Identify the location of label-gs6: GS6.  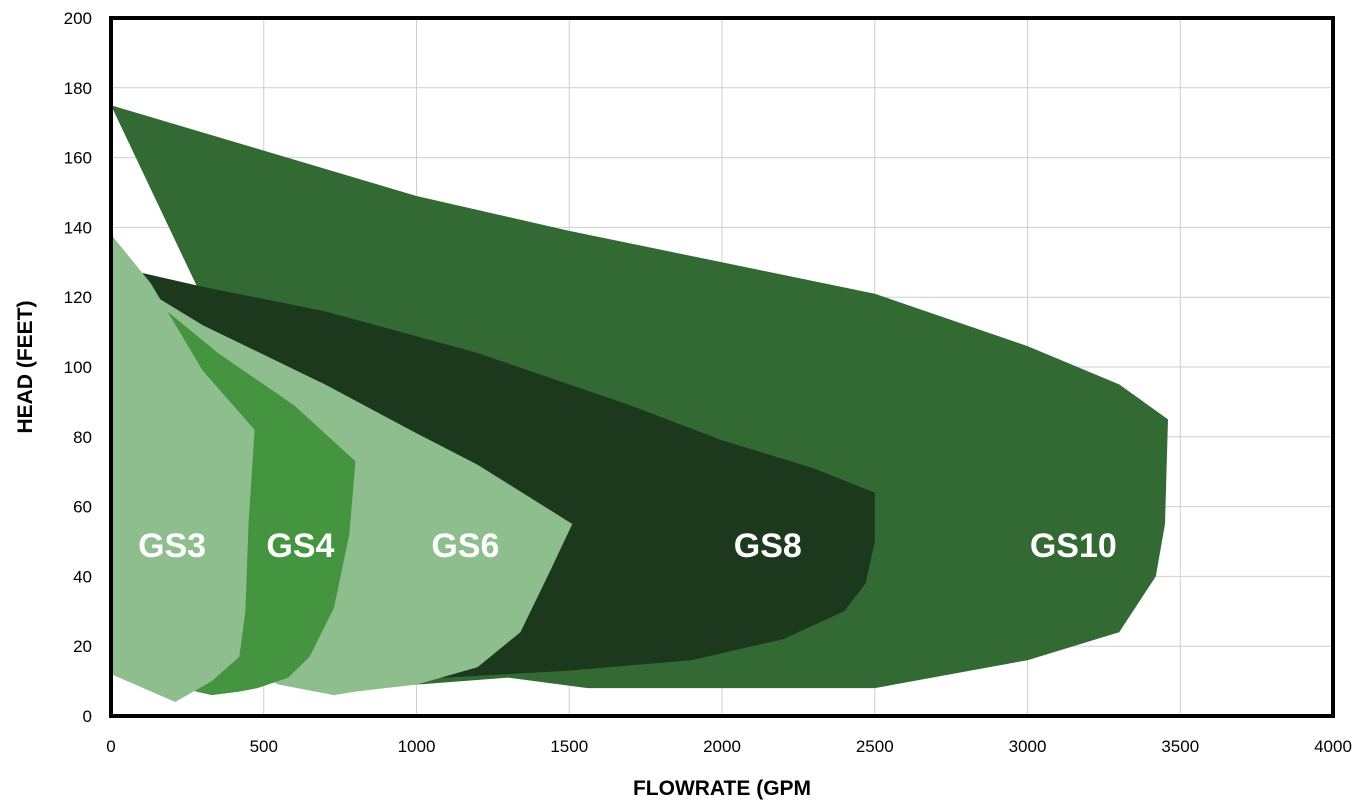
(465, 546).